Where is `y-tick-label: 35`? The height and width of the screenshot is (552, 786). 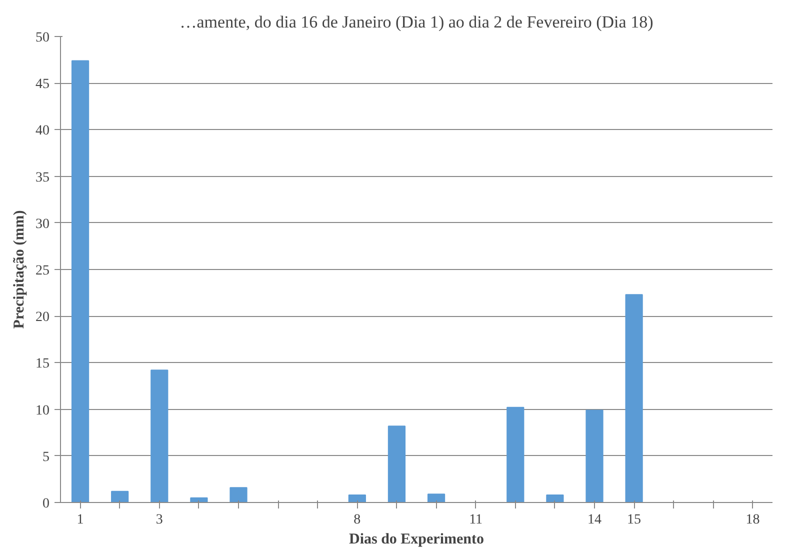 y-tick-label: 35 is located at coordinates (43, 178).